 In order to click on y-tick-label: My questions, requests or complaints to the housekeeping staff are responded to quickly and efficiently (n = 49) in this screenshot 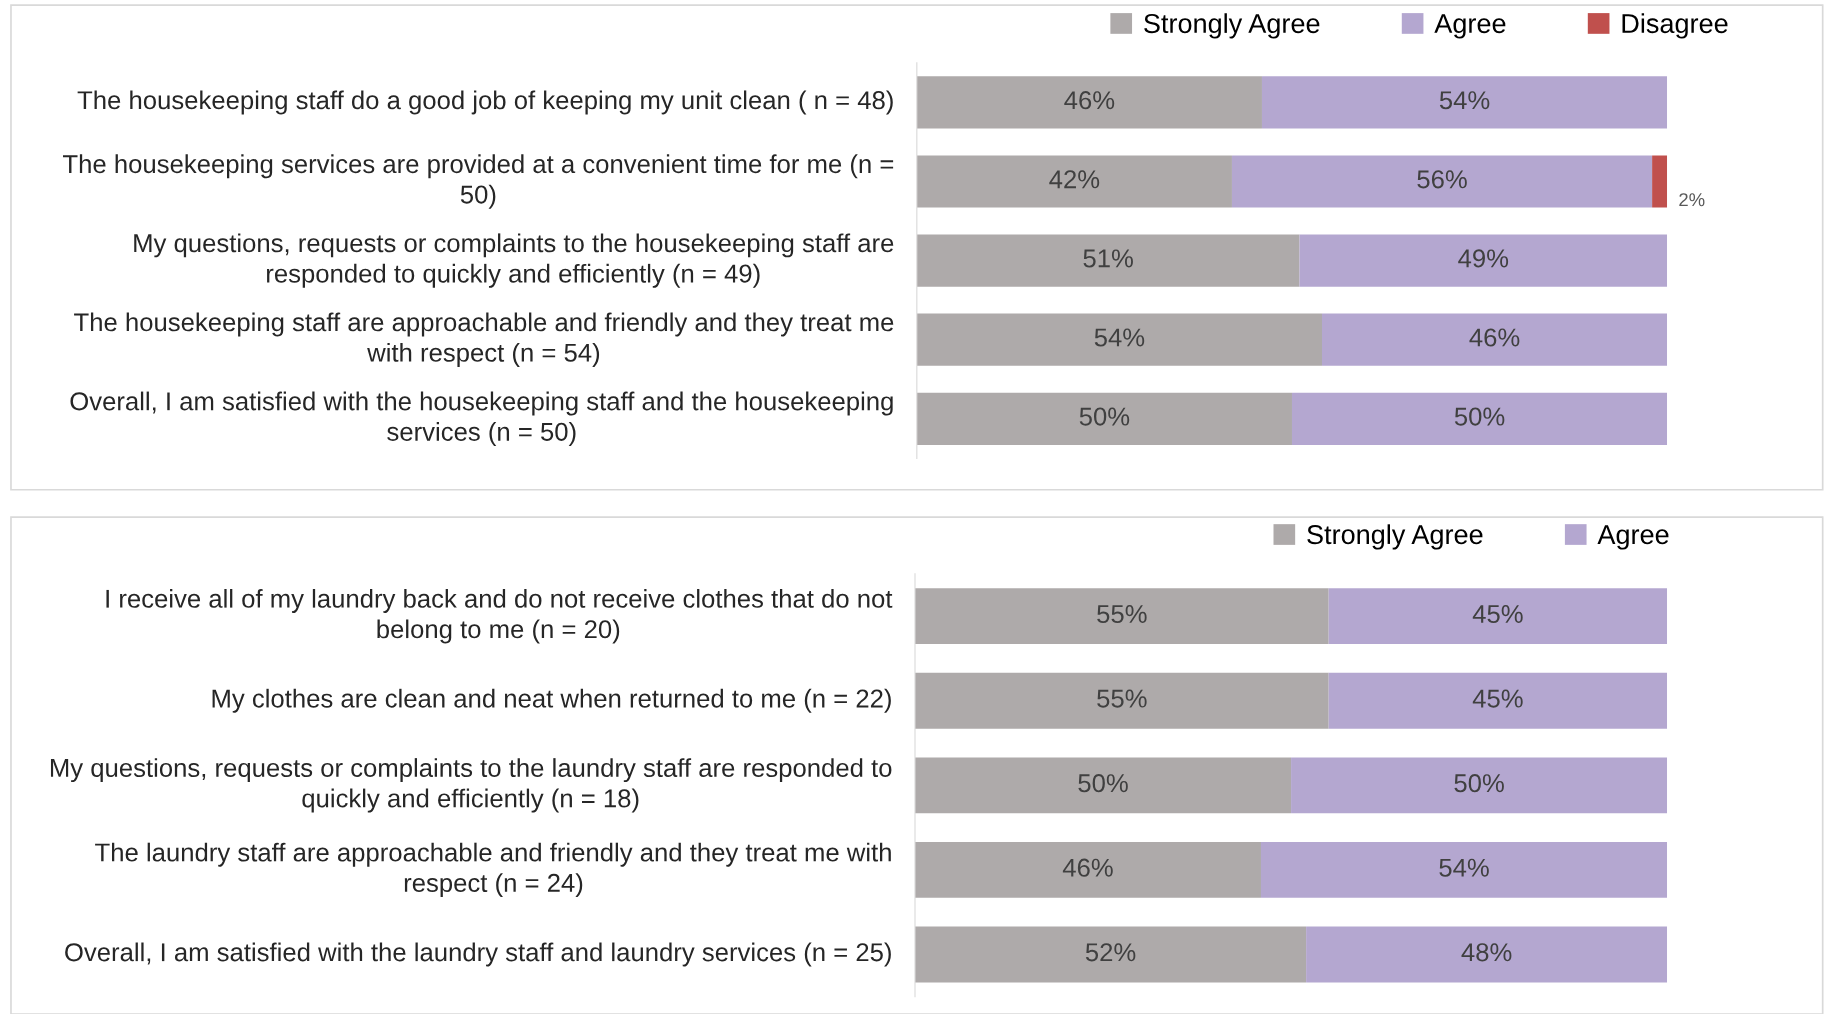, I will do `click(514, 260)`.